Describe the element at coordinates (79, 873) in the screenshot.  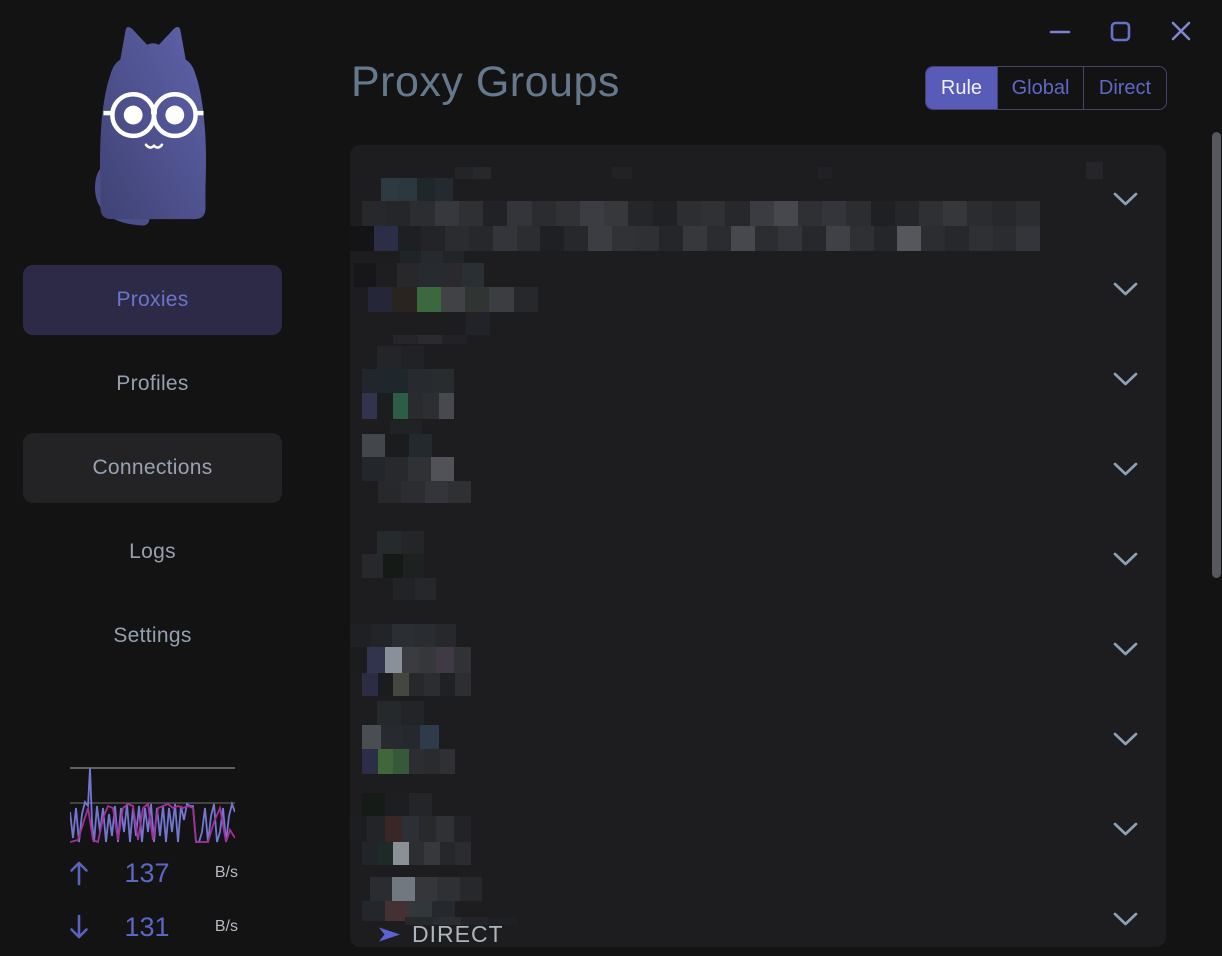
I see `arrow-up-icon` at that location.